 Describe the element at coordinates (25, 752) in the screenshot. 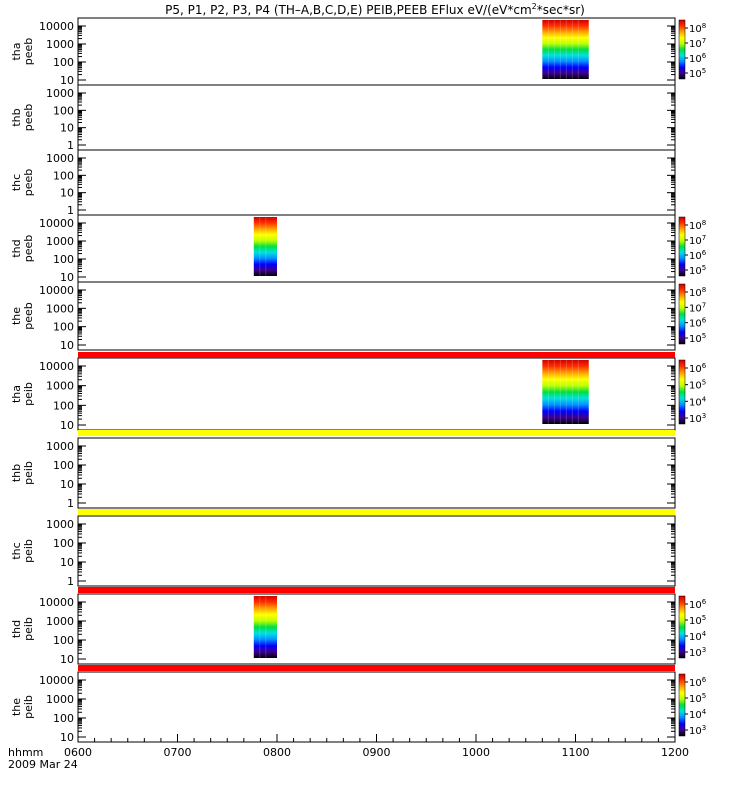

I see `time-axis-label: hhmm` at that location.